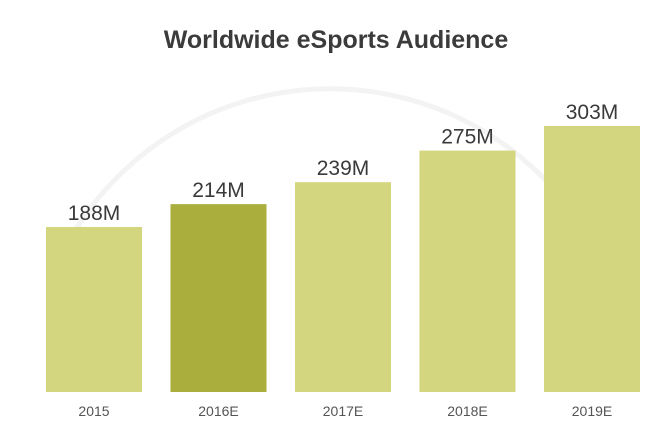 This screenshot has width=672, height=438. I want to click on data-label-2019e: 303M, so click(592, 112).